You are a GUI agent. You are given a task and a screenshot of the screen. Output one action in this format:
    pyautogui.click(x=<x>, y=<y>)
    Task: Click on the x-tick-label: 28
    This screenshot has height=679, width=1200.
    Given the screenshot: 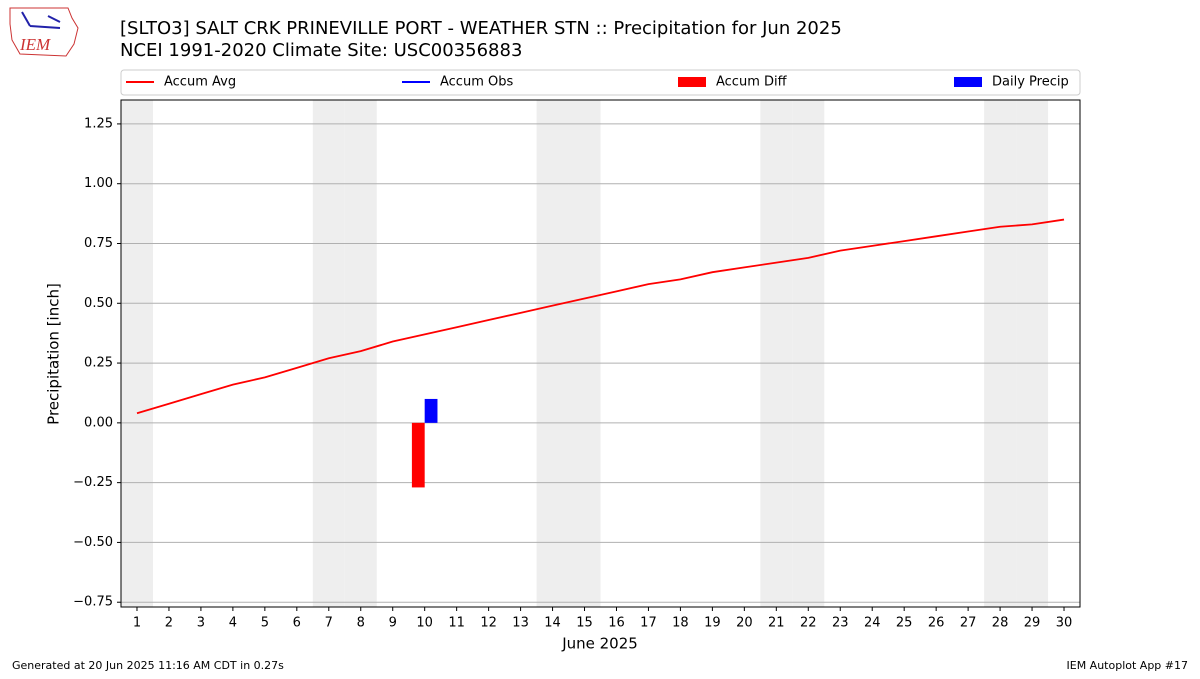 What is the action you would take?
    pyautogui.click(x=1000, y=623)
    